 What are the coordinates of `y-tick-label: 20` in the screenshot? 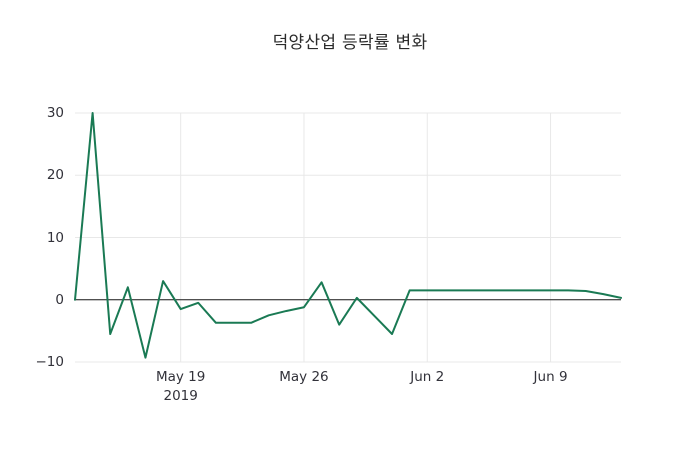 It's located at (55, 175).